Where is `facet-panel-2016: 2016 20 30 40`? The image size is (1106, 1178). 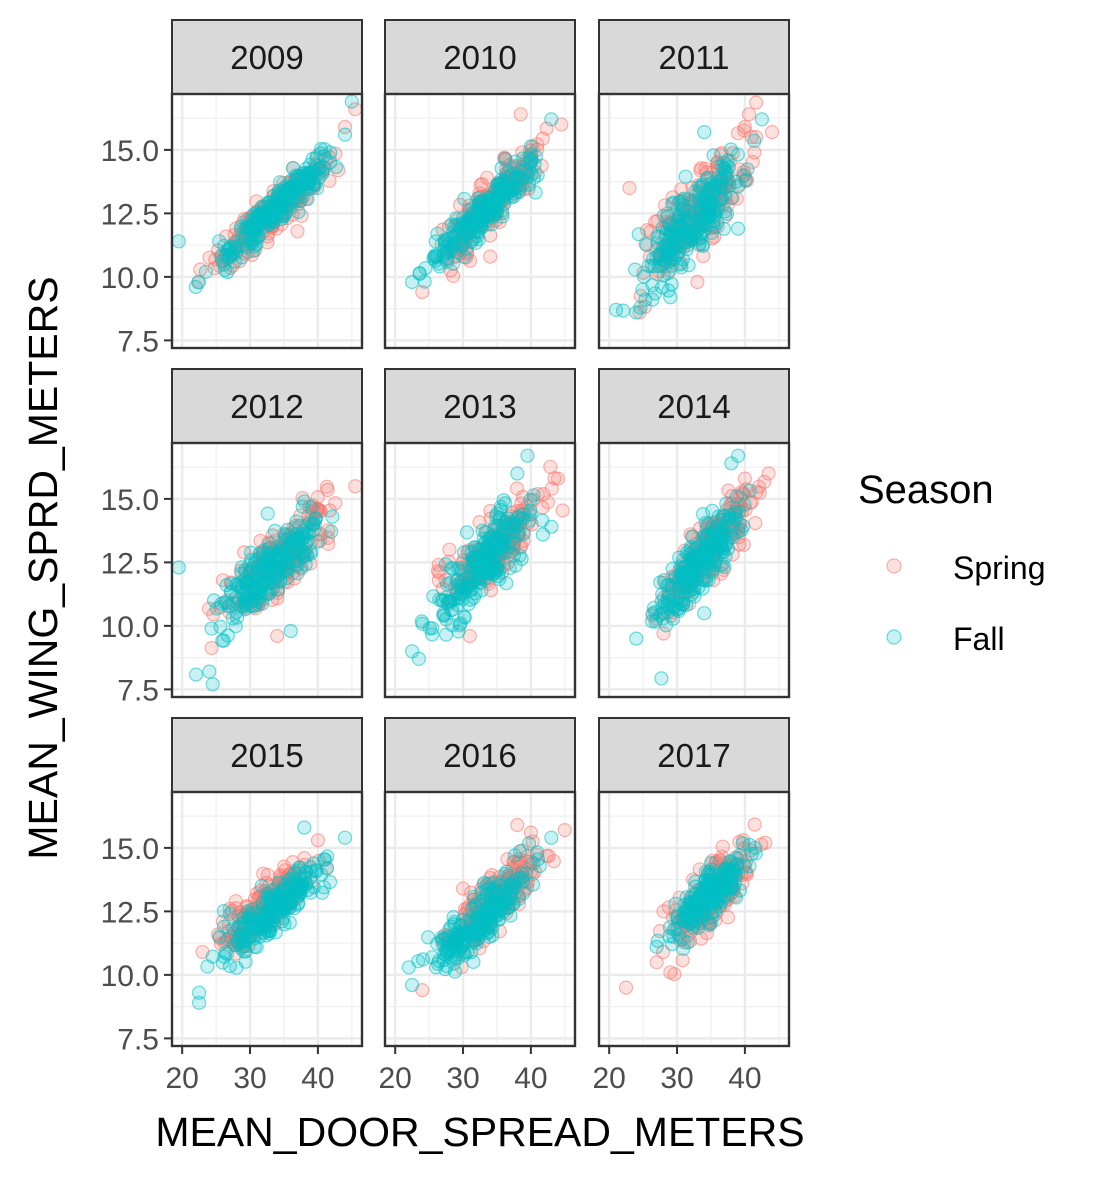
facet-panel-2016: 2016 20 30 40 is located at coordinates (477, 906).